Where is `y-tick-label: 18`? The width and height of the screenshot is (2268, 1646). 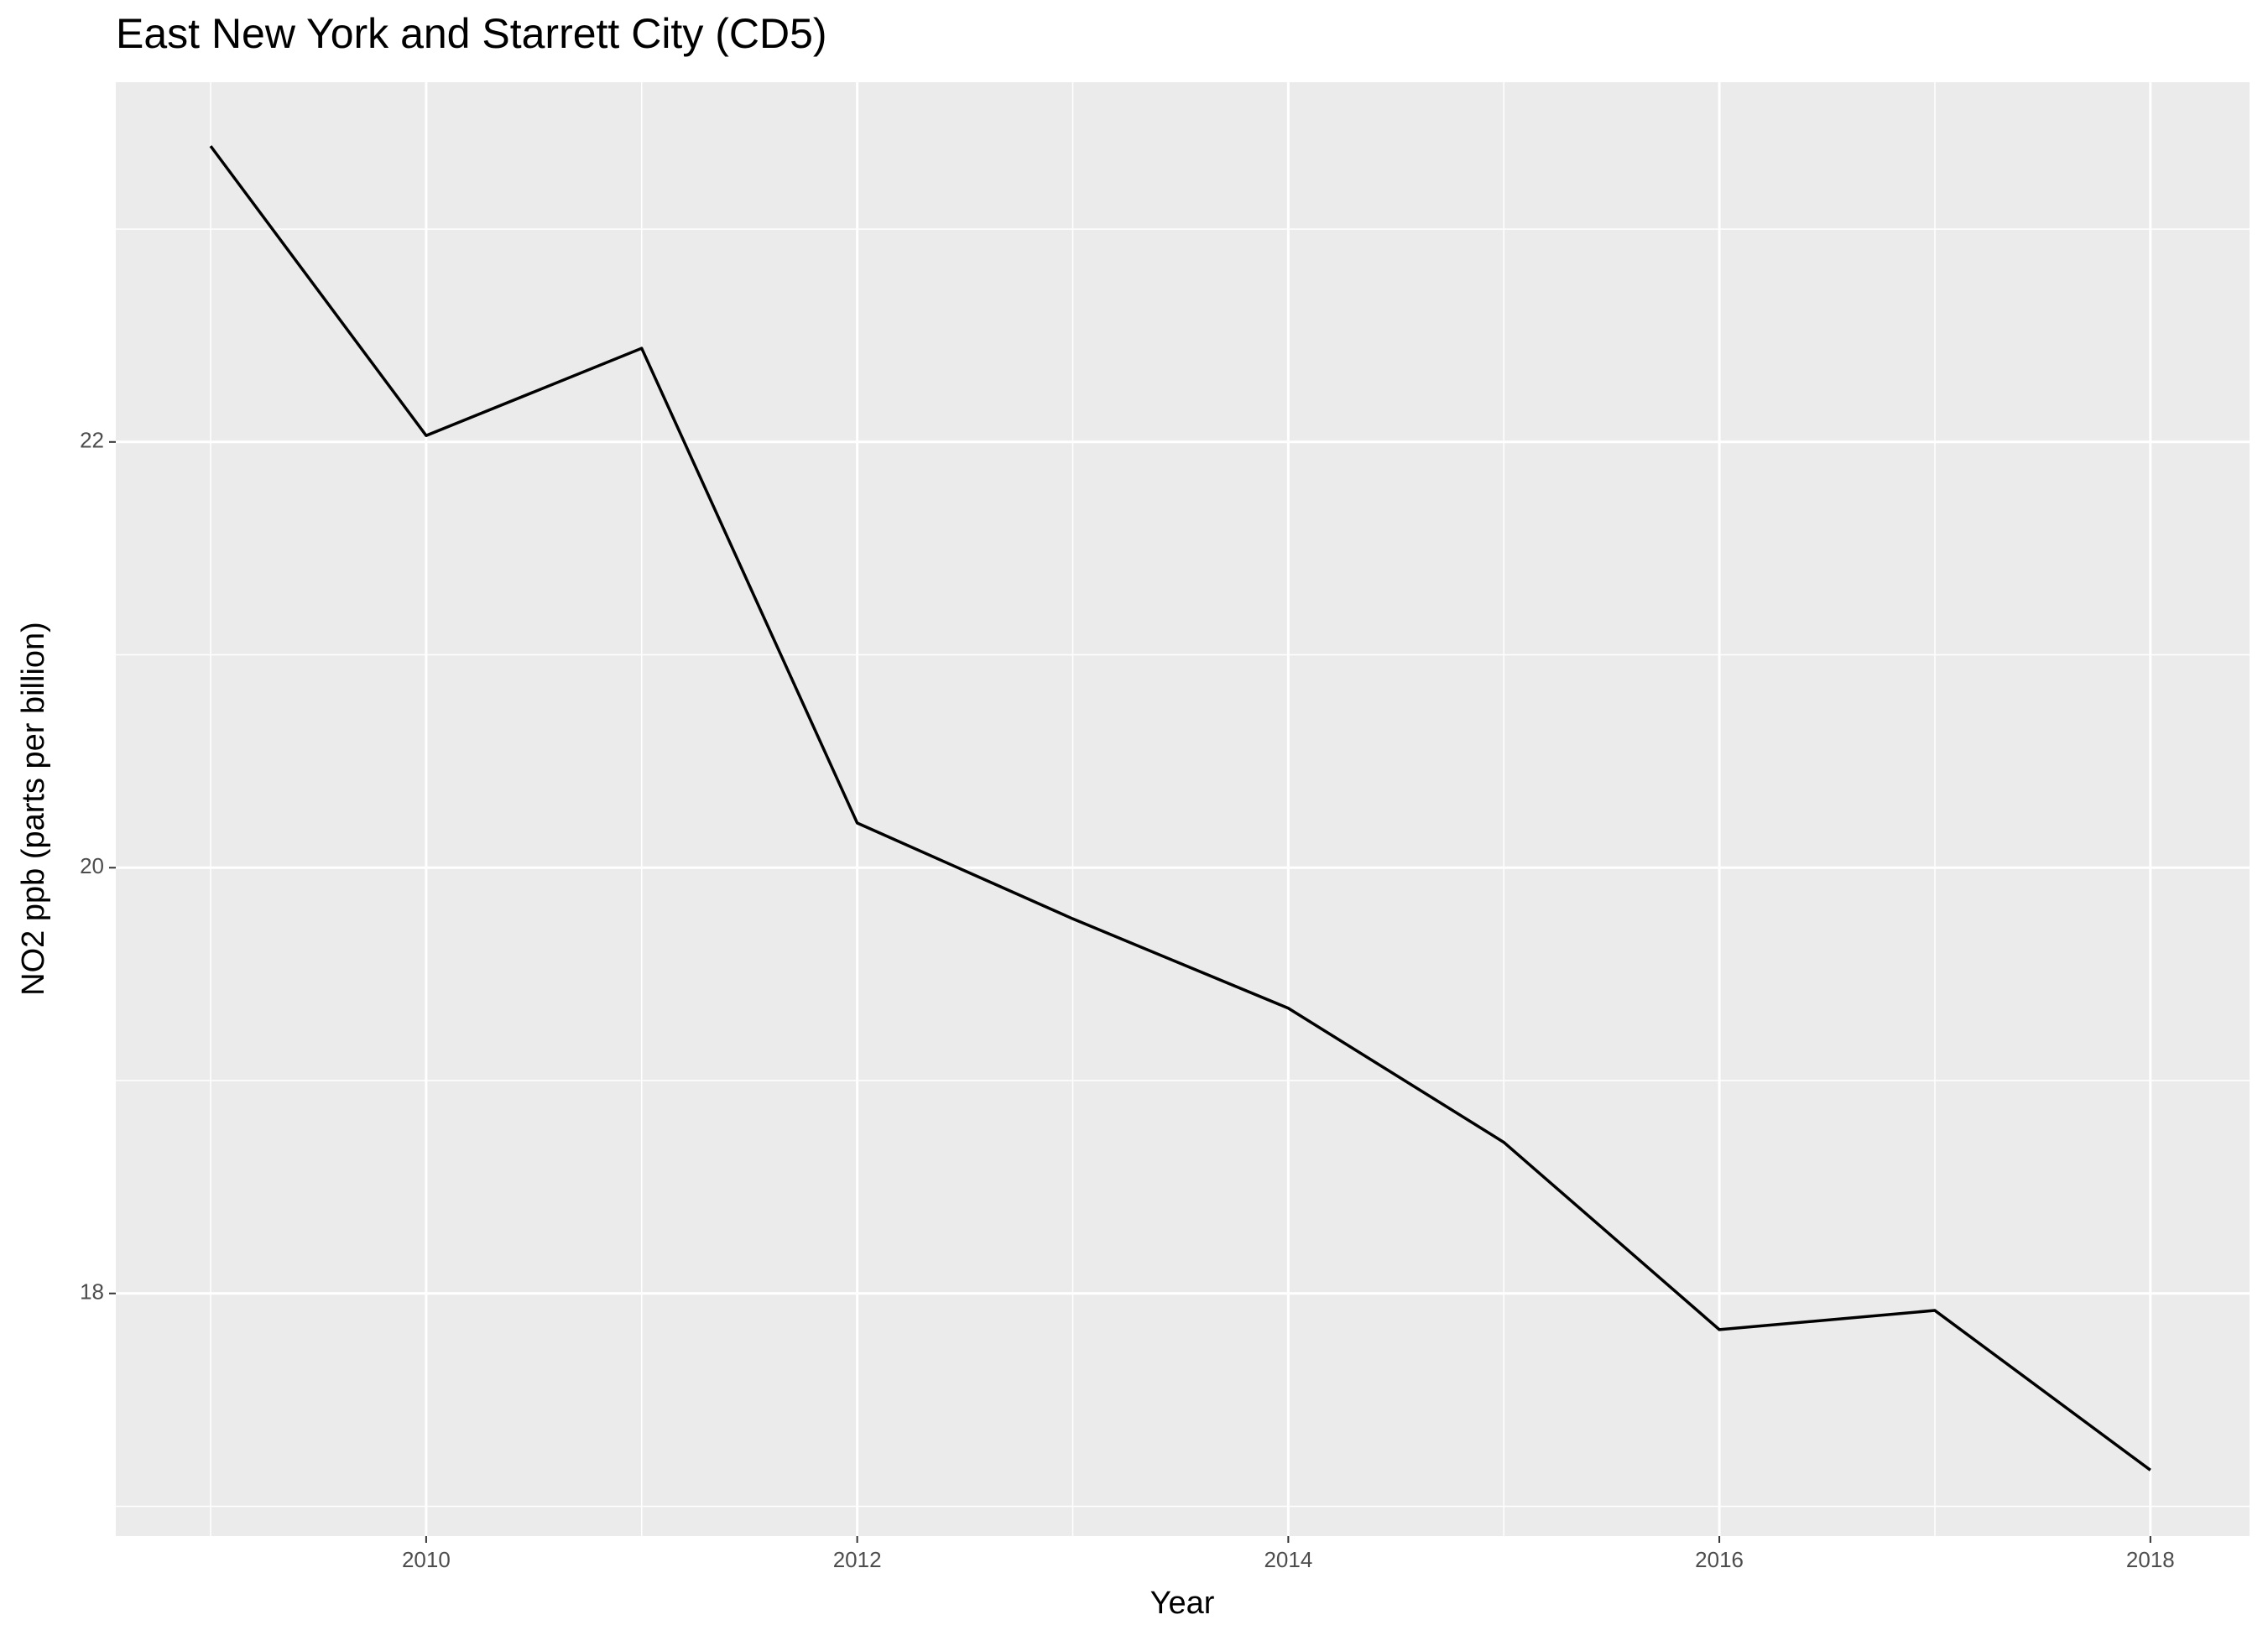 y-tick-label: 18 is located at coordinates (92, 1292).